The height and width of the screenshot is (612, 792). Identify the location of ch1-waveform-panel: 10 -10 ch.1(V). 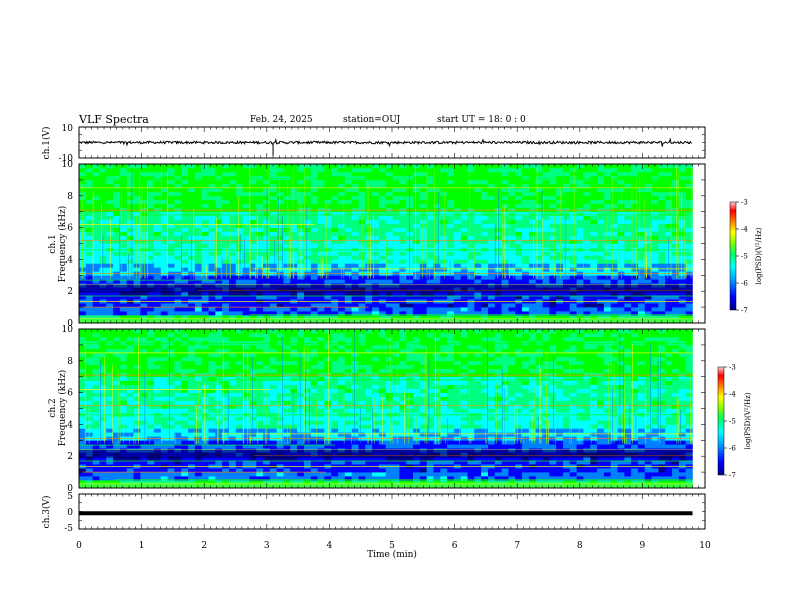
(373, 144).